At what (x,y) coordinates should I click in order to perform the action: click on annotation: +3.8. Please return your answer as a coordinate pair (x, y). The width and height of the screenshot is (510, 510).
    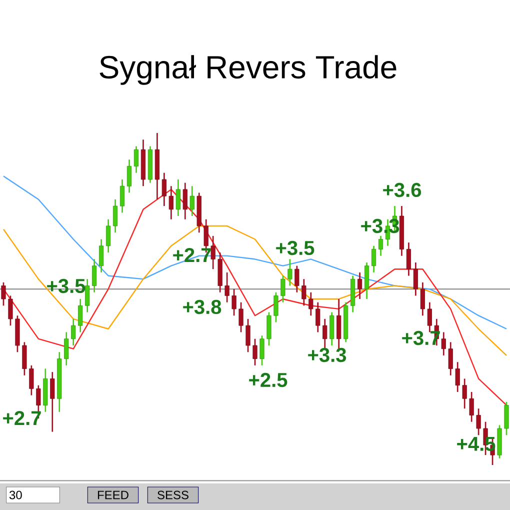
    Looking at the image, I should click on (202, 307).